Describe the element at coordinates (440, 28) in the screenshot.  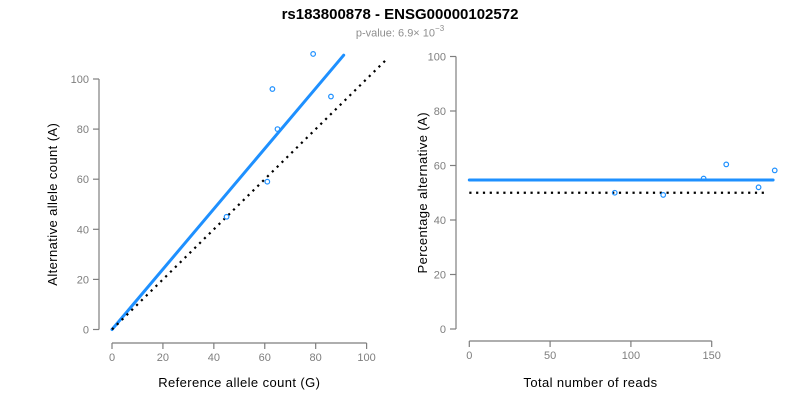
I see `p-value-exponent: −3` at that location.